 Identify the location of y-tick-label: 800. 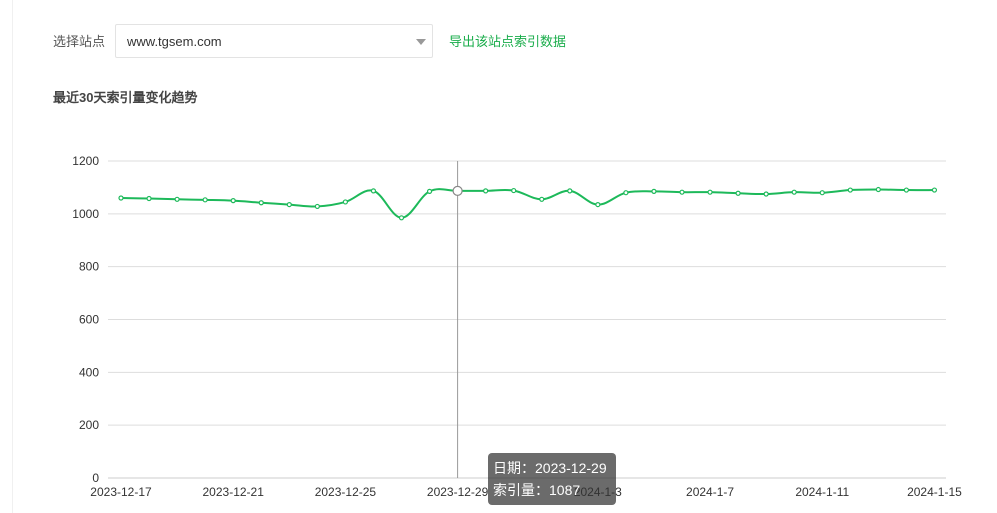
(89, 267).